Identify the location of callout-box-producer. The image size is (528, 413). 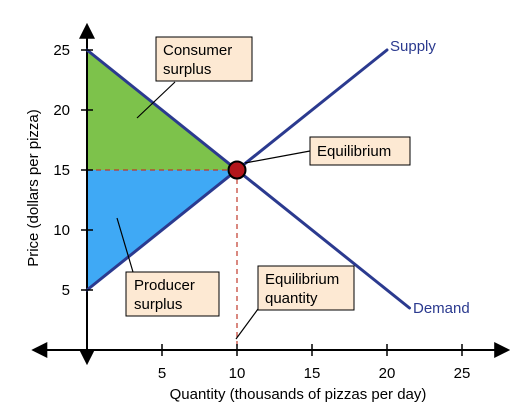
(172, 294).